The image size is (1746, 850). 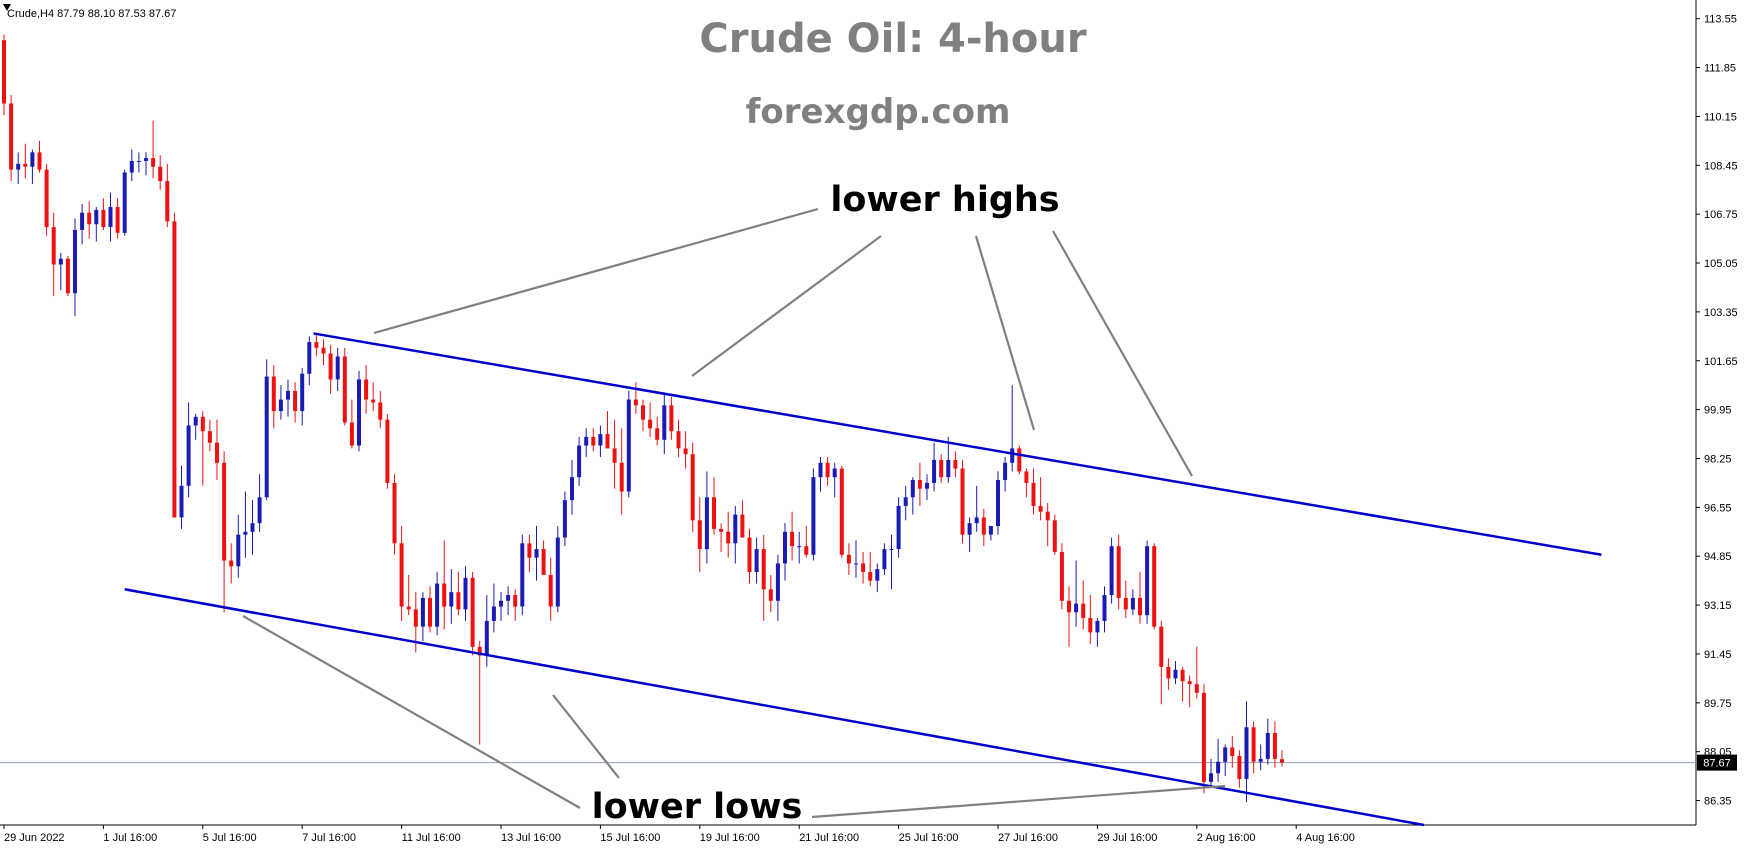 I want to click on x-tick-label: 4 Aug 16:00, so click(x=1325, y=838).